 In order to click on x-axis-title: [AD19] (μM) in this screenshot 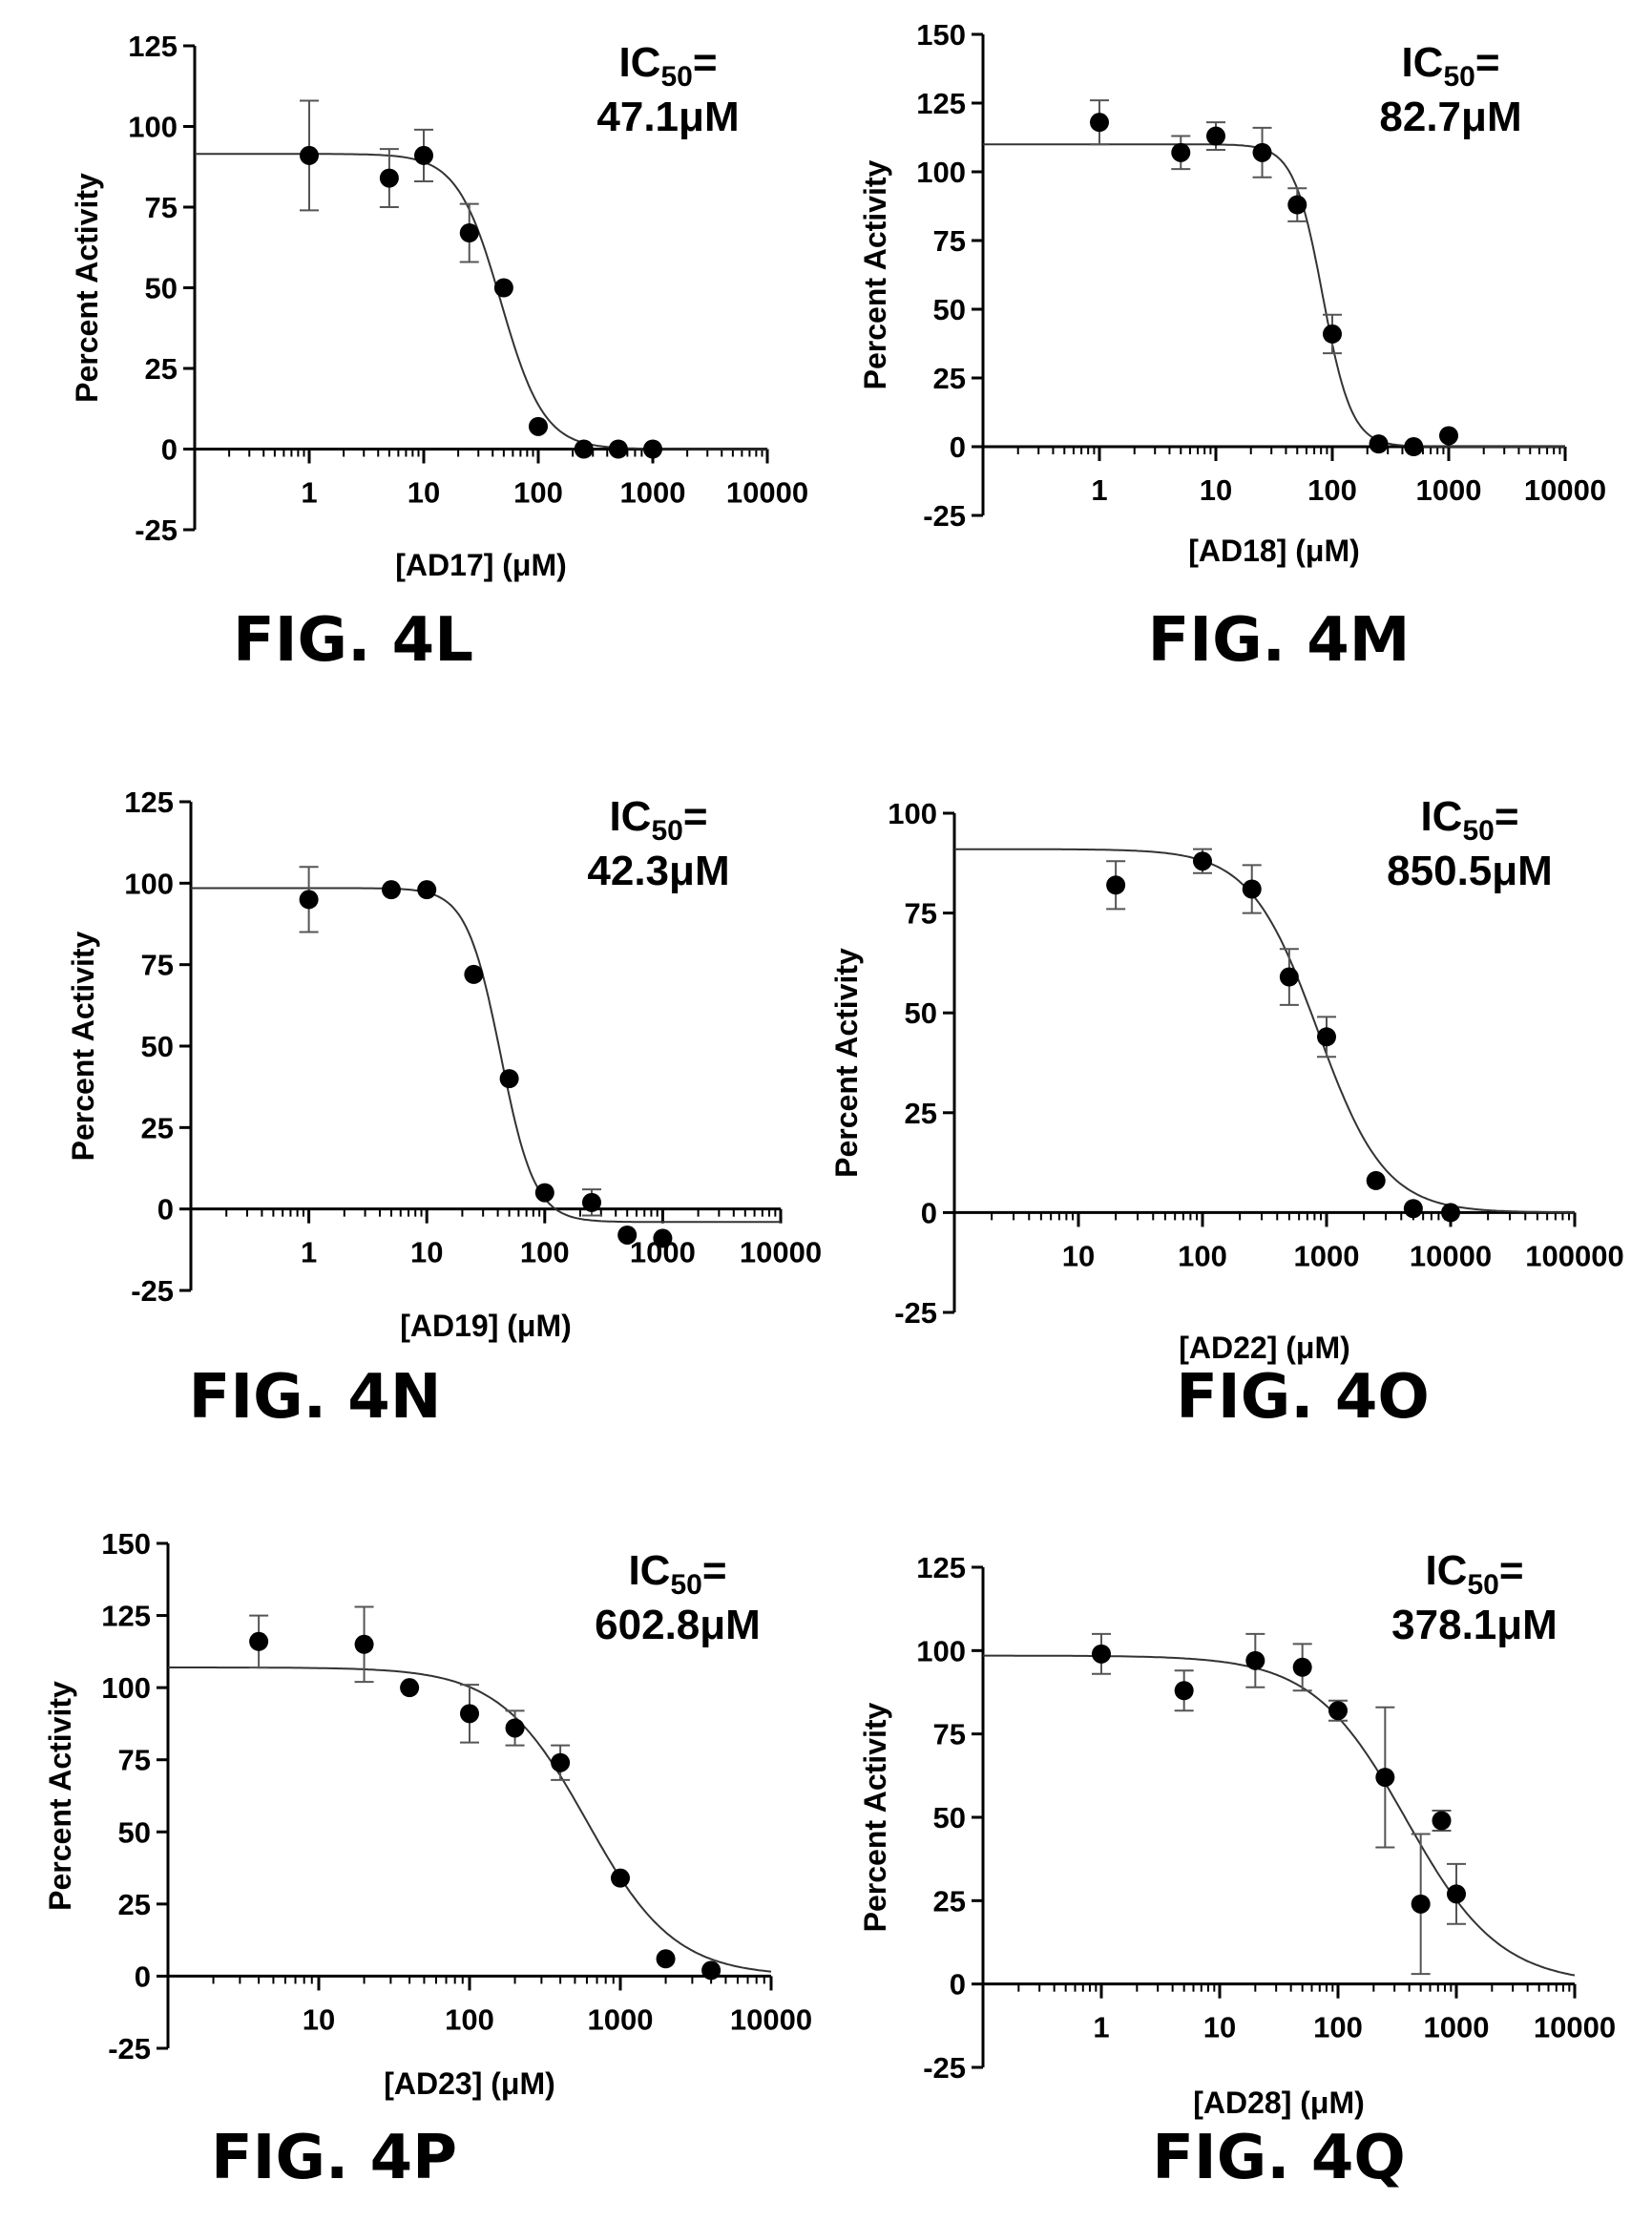, I will do `click(486, 1326)`.